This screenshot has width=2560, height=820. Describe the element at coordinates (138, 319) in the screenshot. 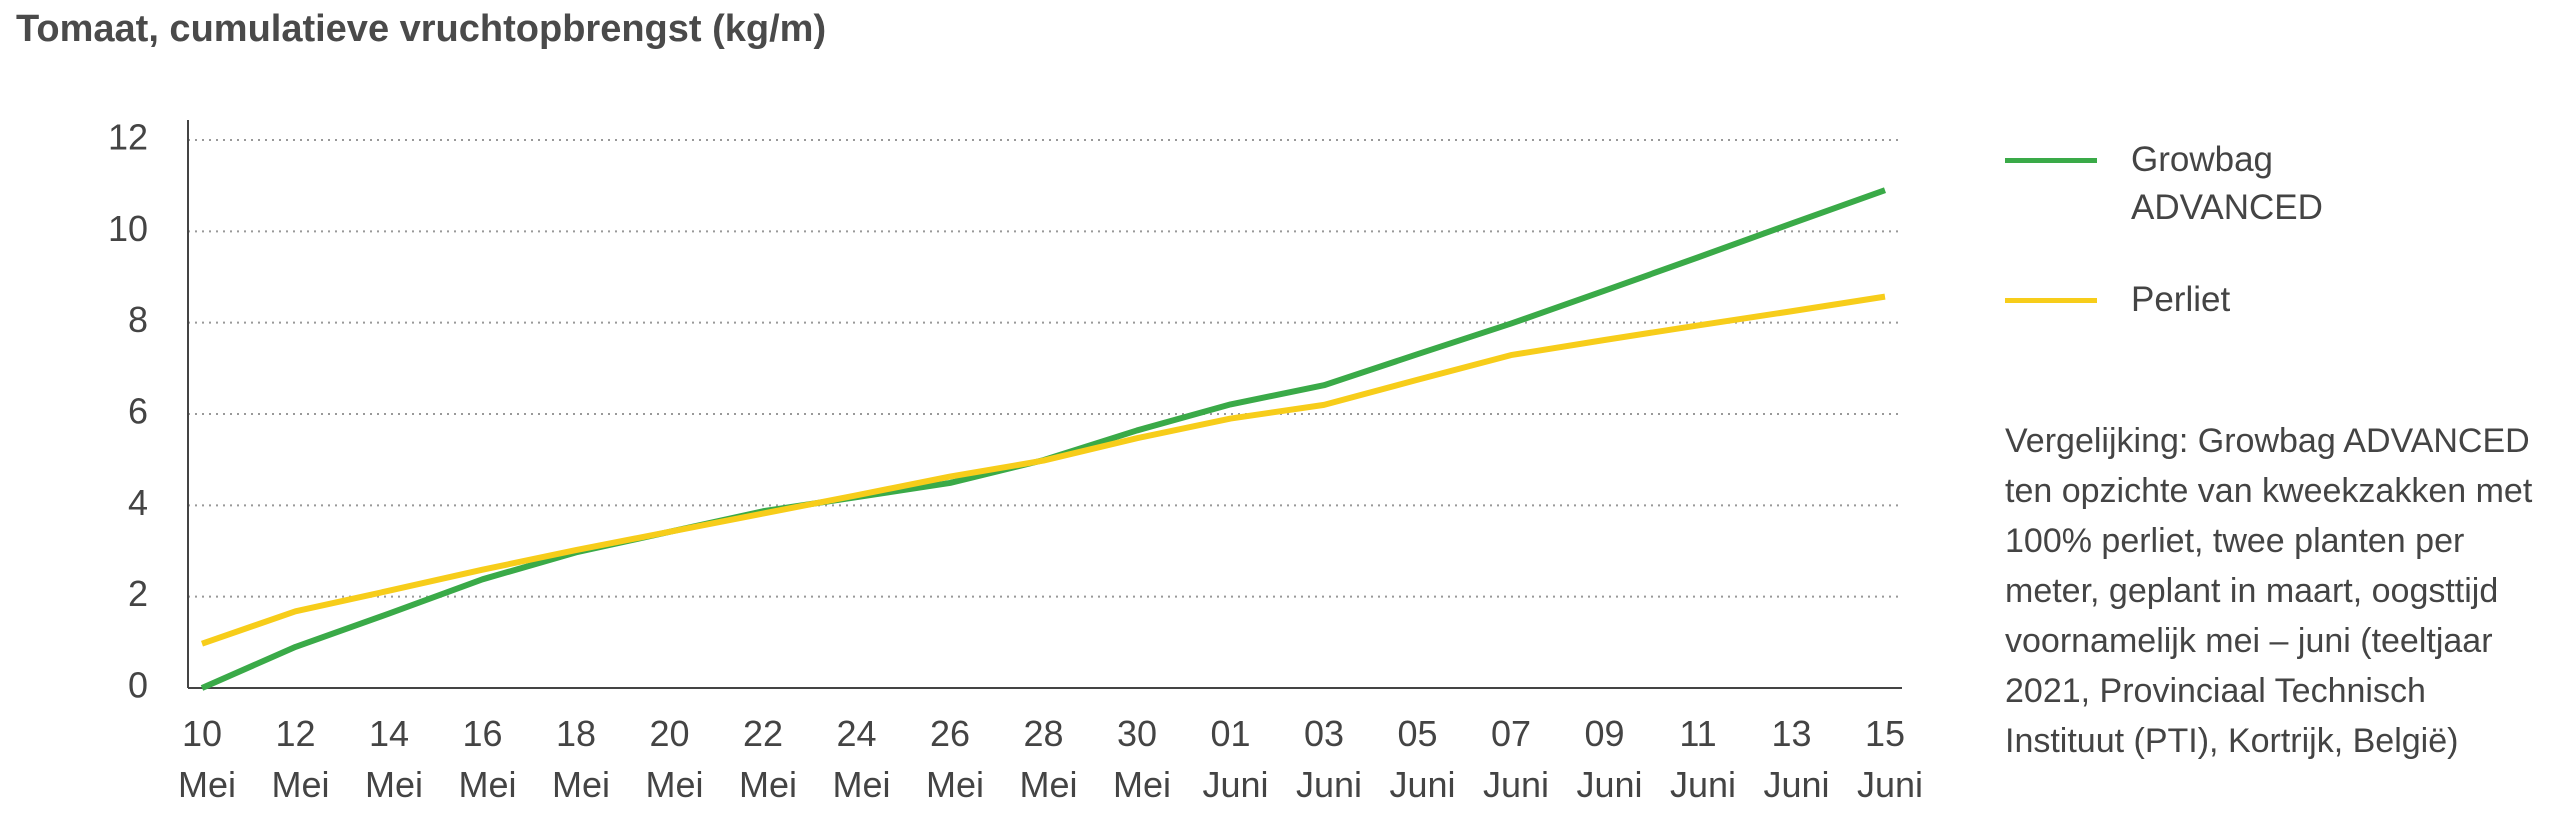

I see `y-tick-label: 8` at that location.